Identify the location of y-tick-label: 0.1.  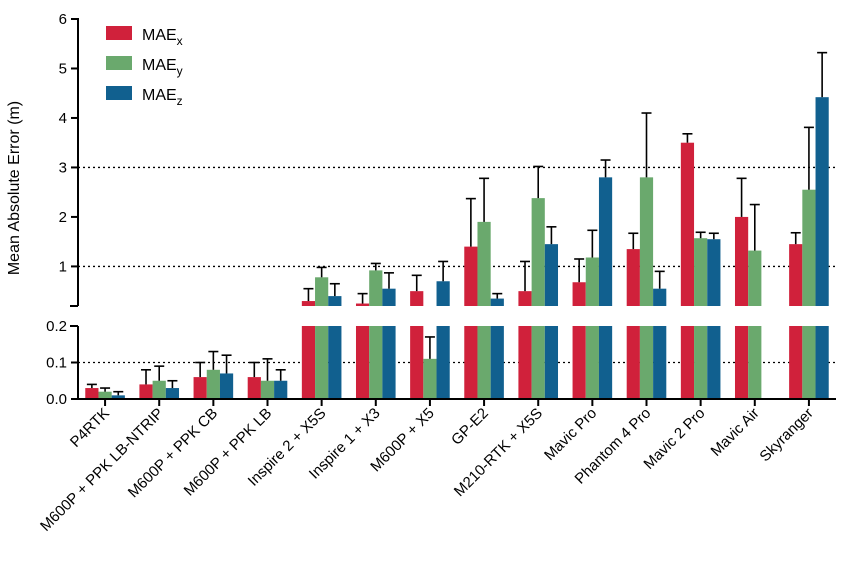
(56, 363).